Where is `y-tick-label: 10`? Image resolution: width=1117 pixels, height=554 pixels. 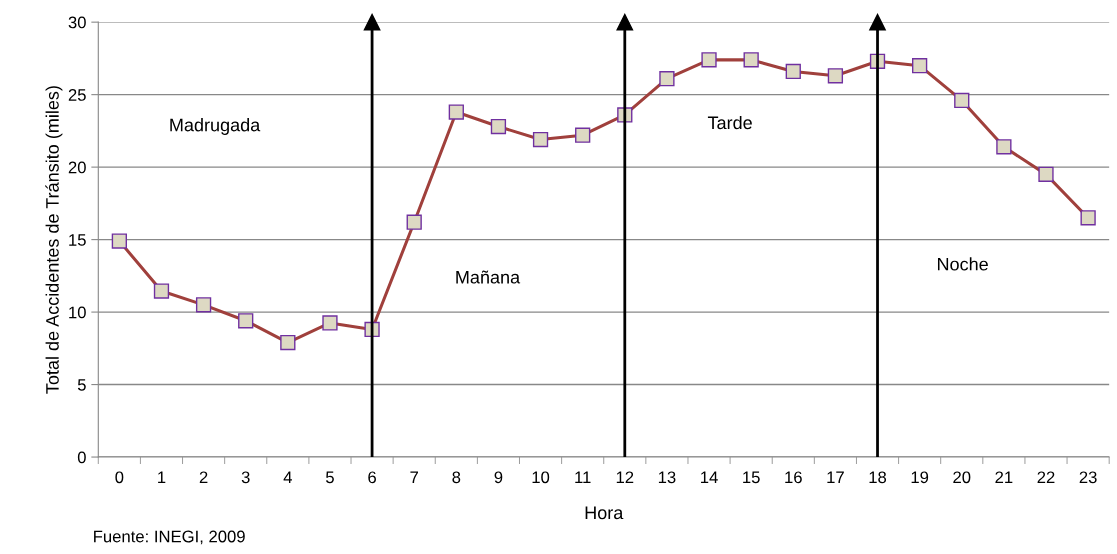 y-tick-label: 10 is located at coordinates (77, 312).